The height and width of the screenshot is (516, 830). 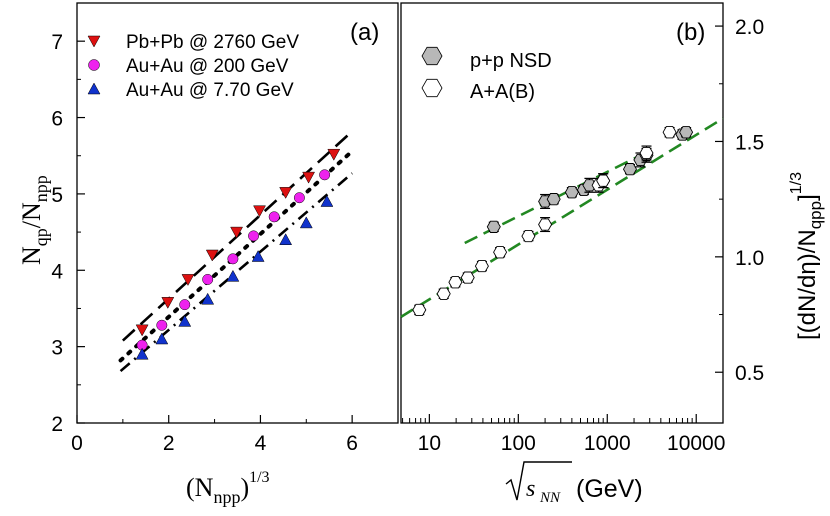 What do you see at coordinates (806, 256) in the screenshot?
I see `panel-b-ylabel: [(dN/dη)/Nqpp]1/3` at bounding box center [806, 256].